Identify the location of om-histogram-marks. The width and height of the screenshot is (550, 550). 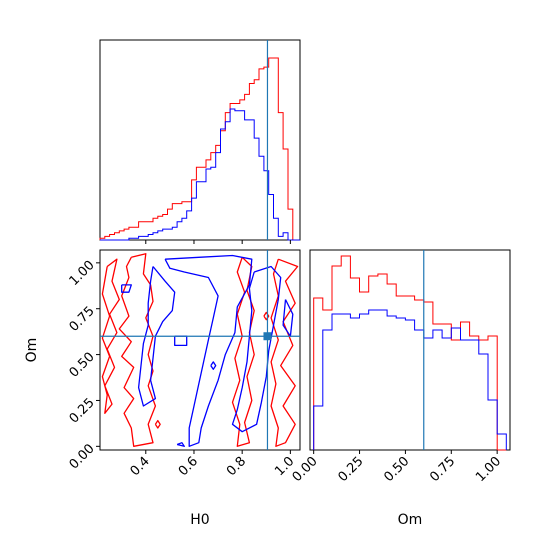
(410, 350).